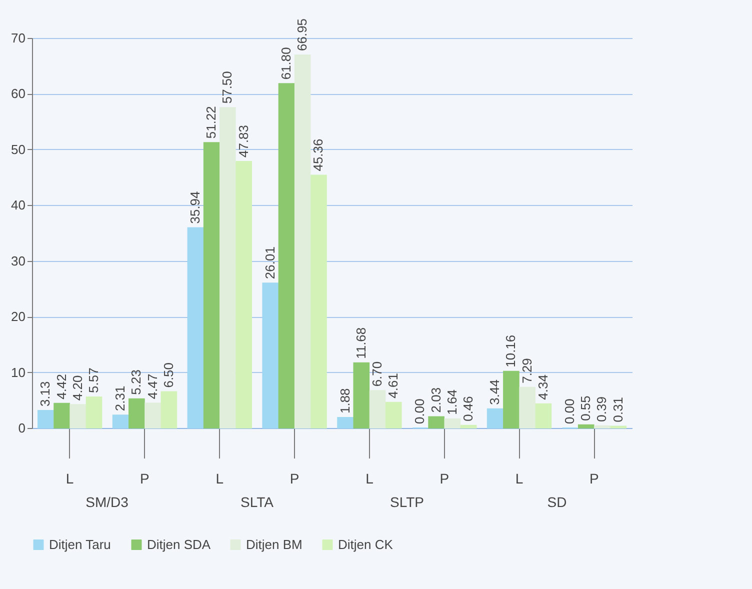  Describe the element at coordinates (407, 502) in the screenshot. I see `text: SLTP` at that location.